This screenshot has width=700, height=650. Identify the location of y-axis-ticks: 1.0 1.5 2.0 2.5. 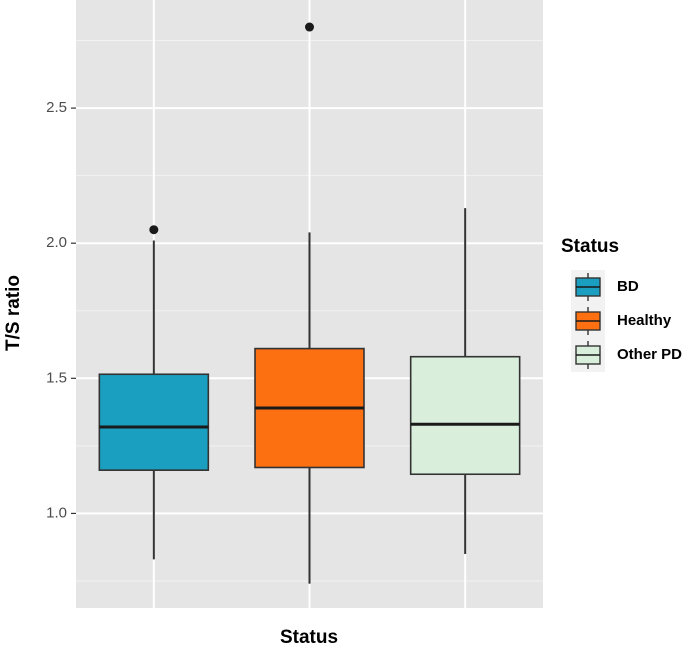
(61, 310).